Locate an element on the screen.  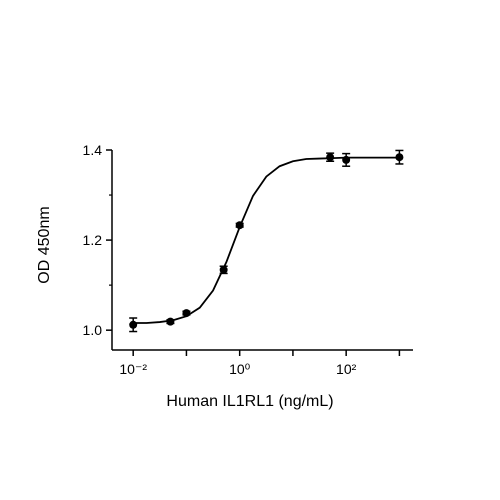
x-tick-label: 10⁰ is located at coordinates (240, 369).